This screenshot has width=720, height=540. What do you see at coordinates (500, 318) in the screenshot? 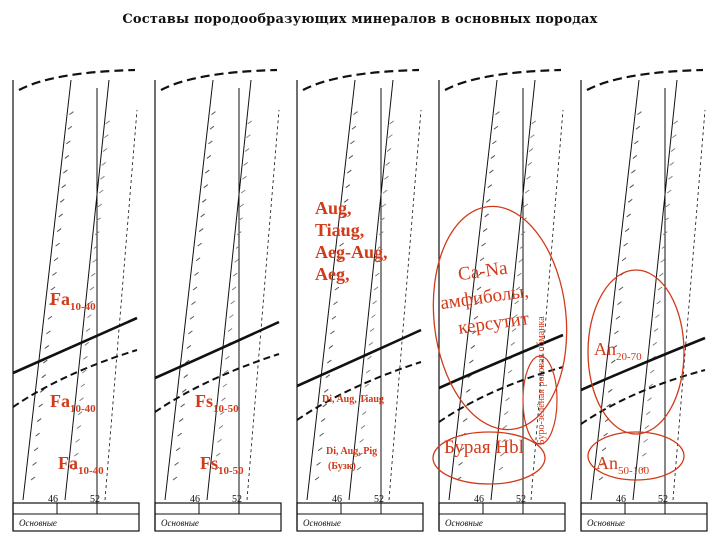
I see `p4-amphibole-ellipse` at bounding box center [500, 318].